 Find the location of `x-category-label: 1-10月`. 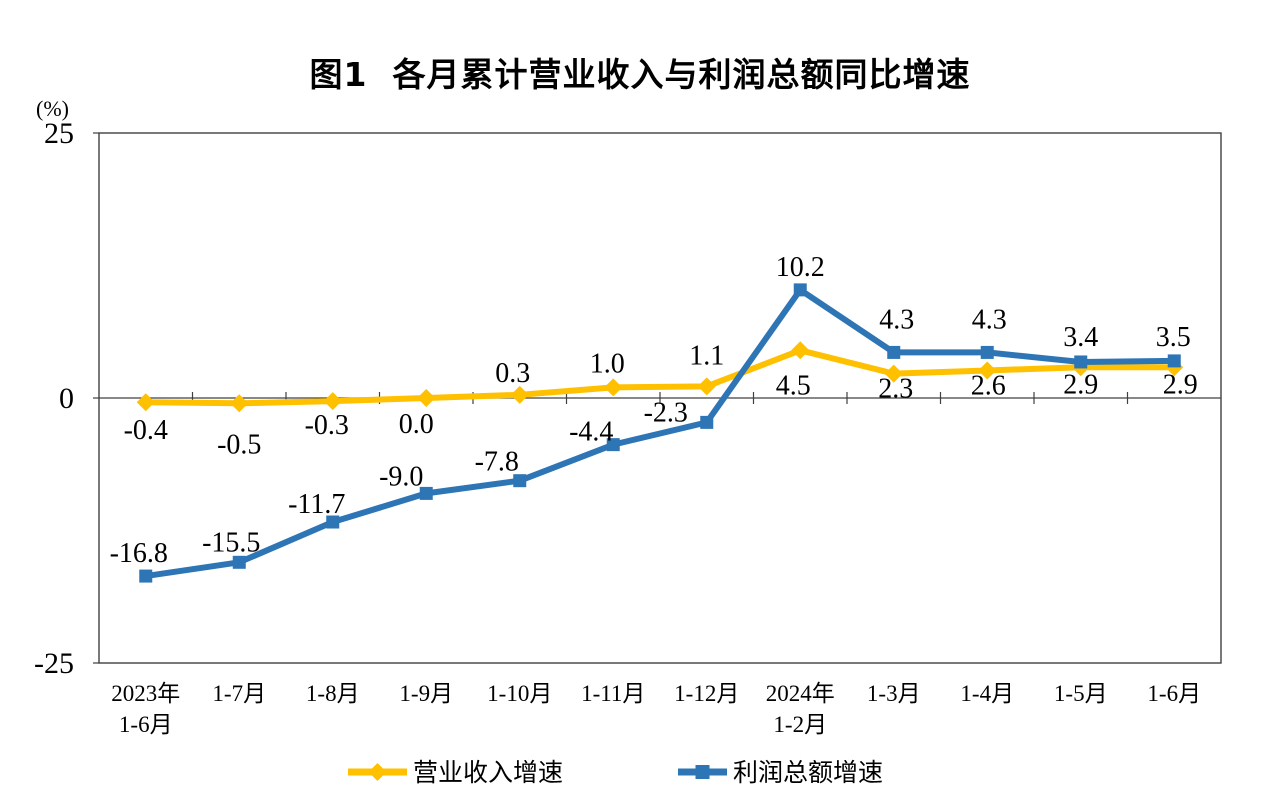

x-category-label: 1-10月 is located at coordinates (519, 693).